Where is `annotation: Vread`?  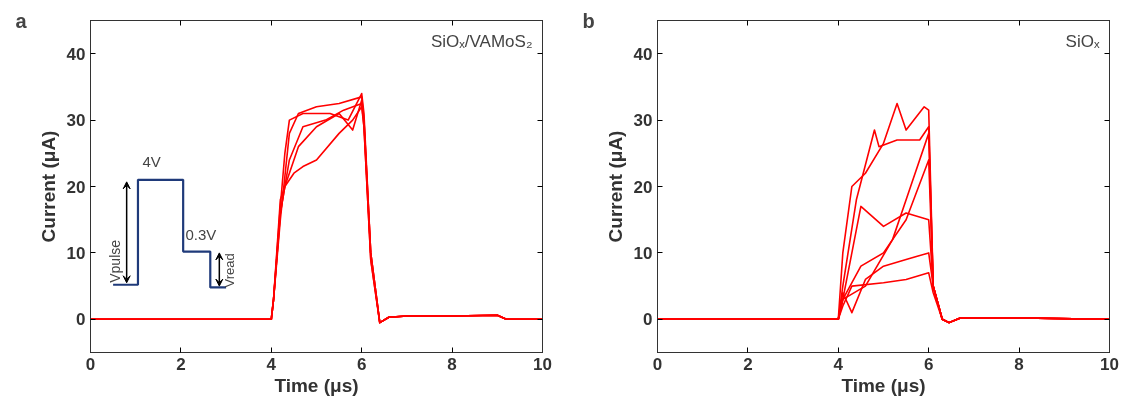 annotation: Vread is located at coordinates (230, 270).